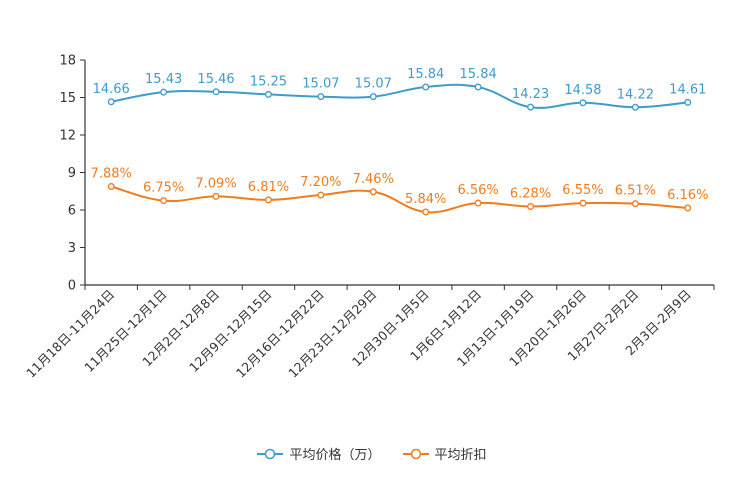  What do you see at coordinates (582, 190) in the screenshot?
I see `data-label: 6.55%` at bounding box center [582, 190].